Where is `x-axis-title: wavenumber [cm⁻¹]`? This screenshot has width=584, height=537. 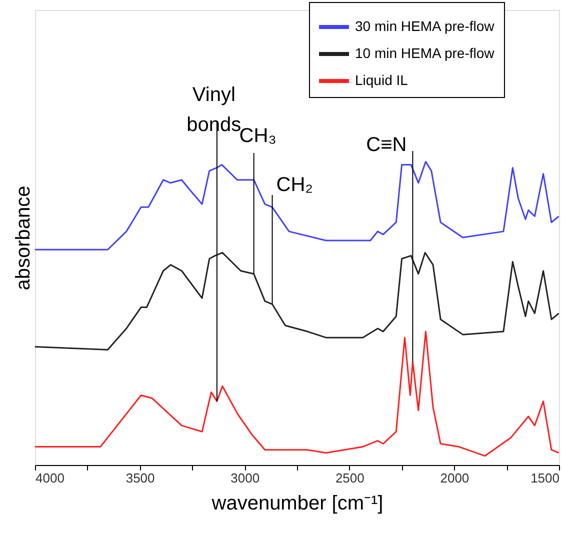
x-axis-title: wavenumber [cm⁻¹] is located at coordinates (297, 503).